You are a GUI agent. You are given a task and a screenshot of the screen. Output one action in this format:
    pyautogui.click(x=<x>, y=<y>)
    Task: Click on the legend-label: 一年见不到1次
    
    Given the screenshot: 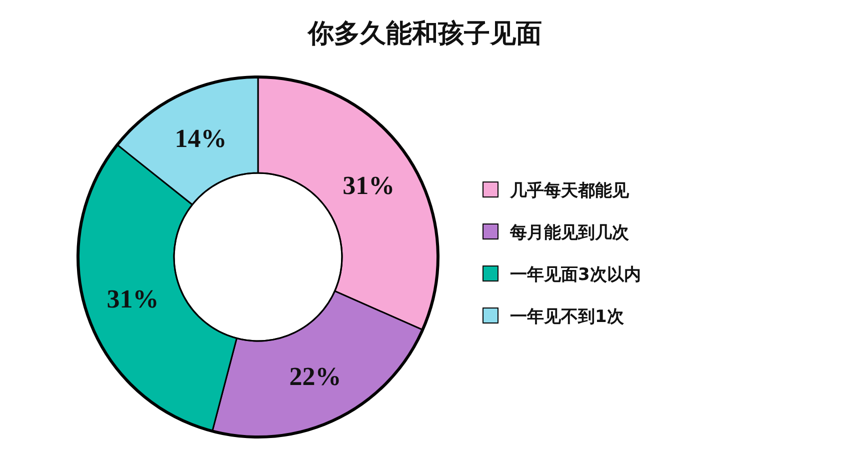 What is the action you would take?
    pyautogui.click(x=567, y=317)
    